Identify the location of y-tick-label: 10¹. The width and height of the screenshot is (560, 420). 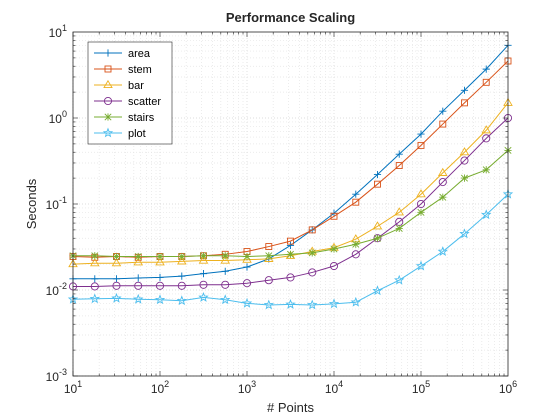
(58, 31).